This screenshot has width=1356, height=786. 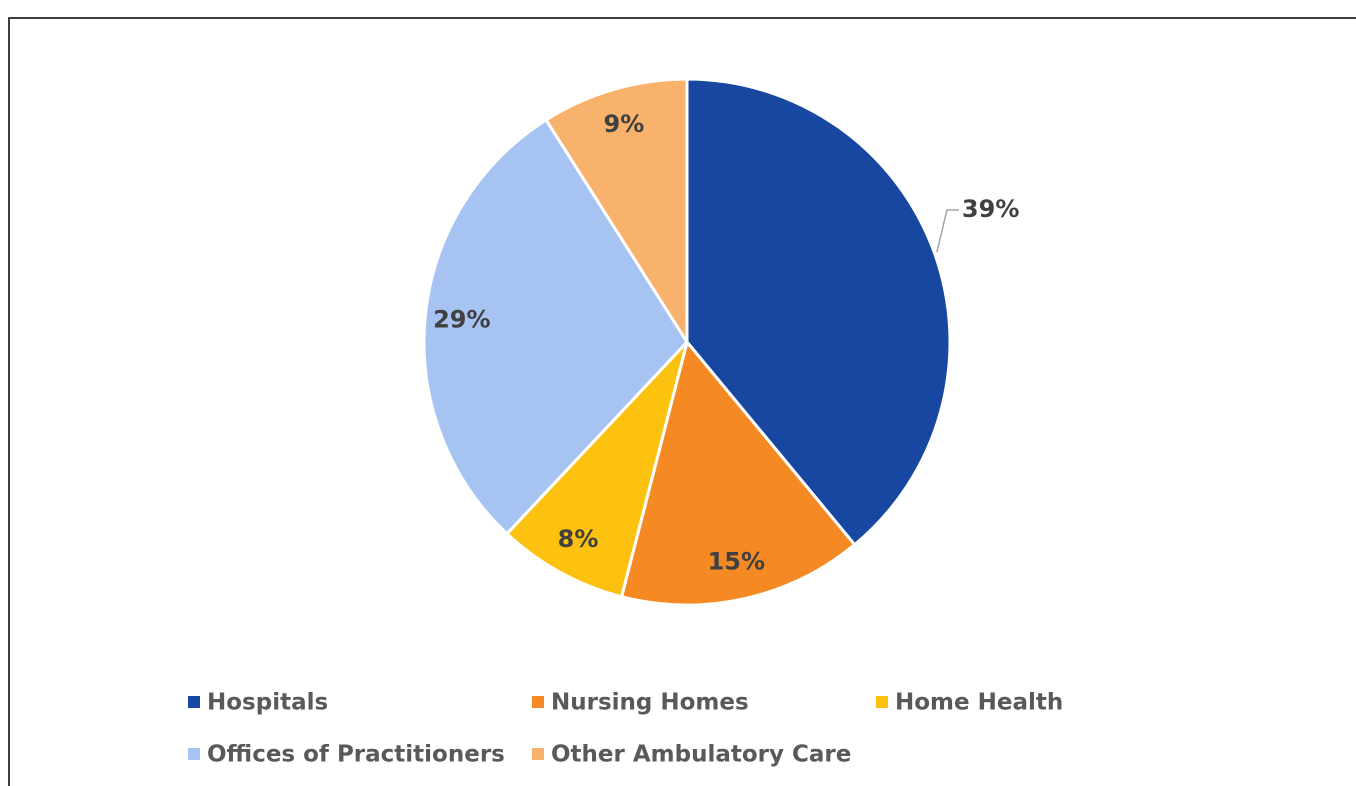 What do you see at coordinates (461, 320) in the screenshot?
I see `data-label: 29%` at bounding box center [461, 320].